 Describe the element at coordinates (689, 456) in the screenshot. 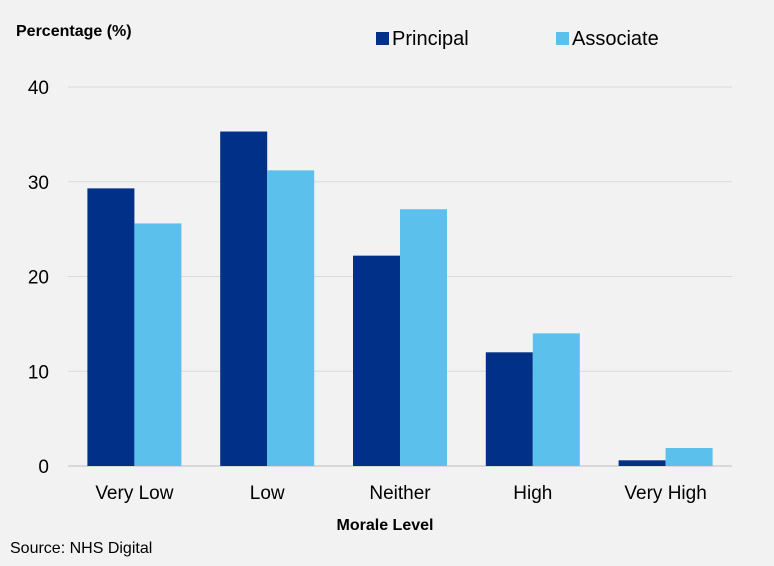

I see `bar-associate-very-high` at that location.